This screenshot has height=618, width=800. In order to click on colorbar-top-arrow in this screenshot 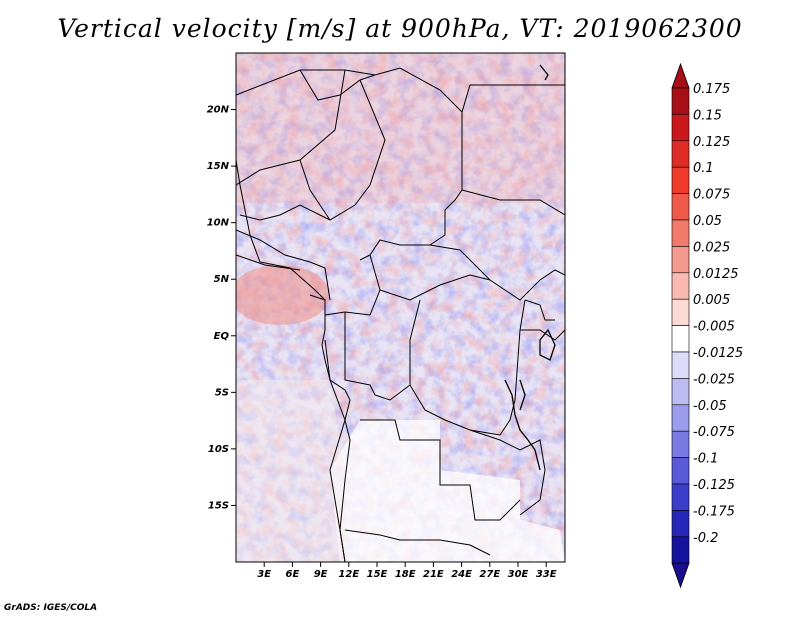, I will do `click(680, 75)`.